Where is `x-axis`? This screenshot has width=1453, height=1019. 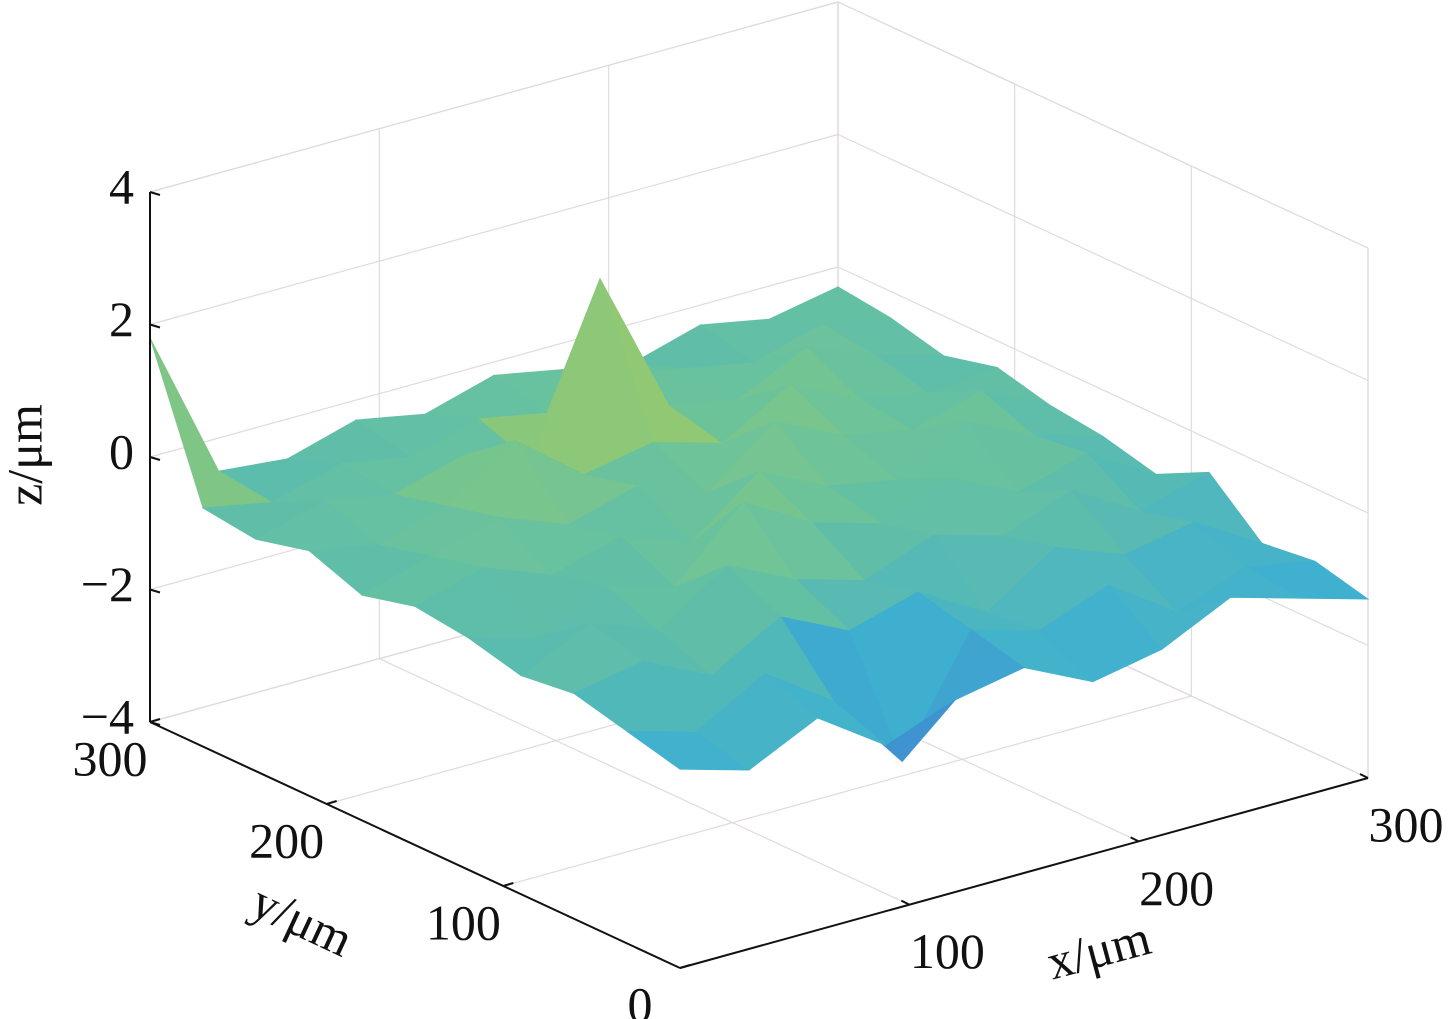 x-axis is located at coordinates (1024, 873).